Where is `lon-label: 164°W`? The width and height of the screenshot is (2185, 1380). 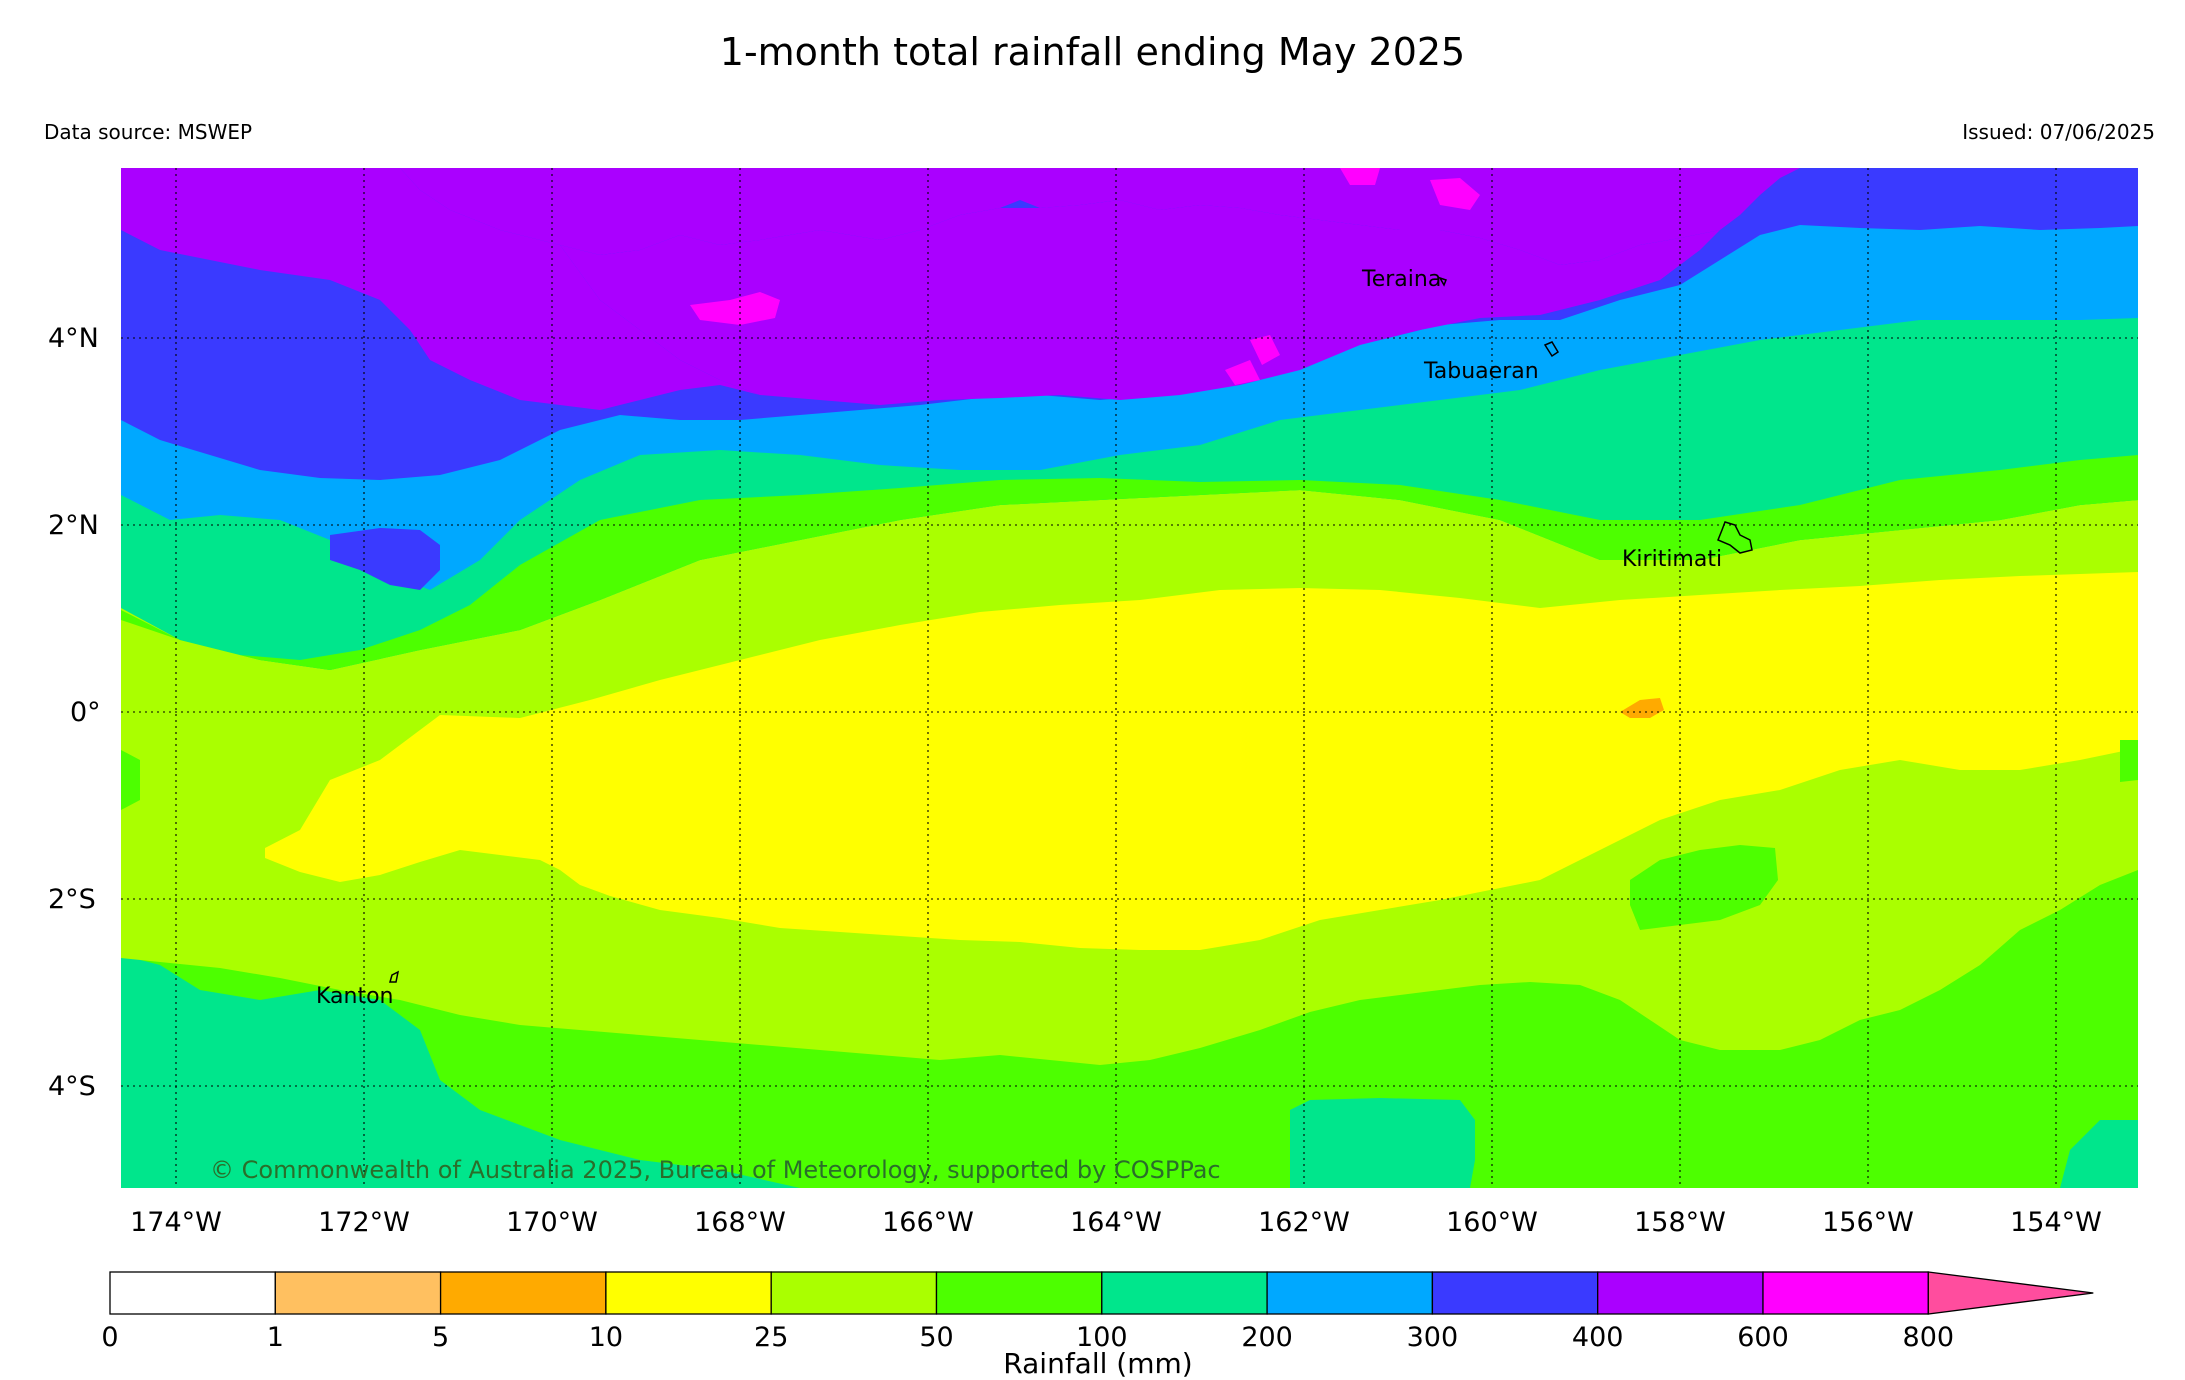
lon-label: 164°W is located at coordinates (1116, 1222).